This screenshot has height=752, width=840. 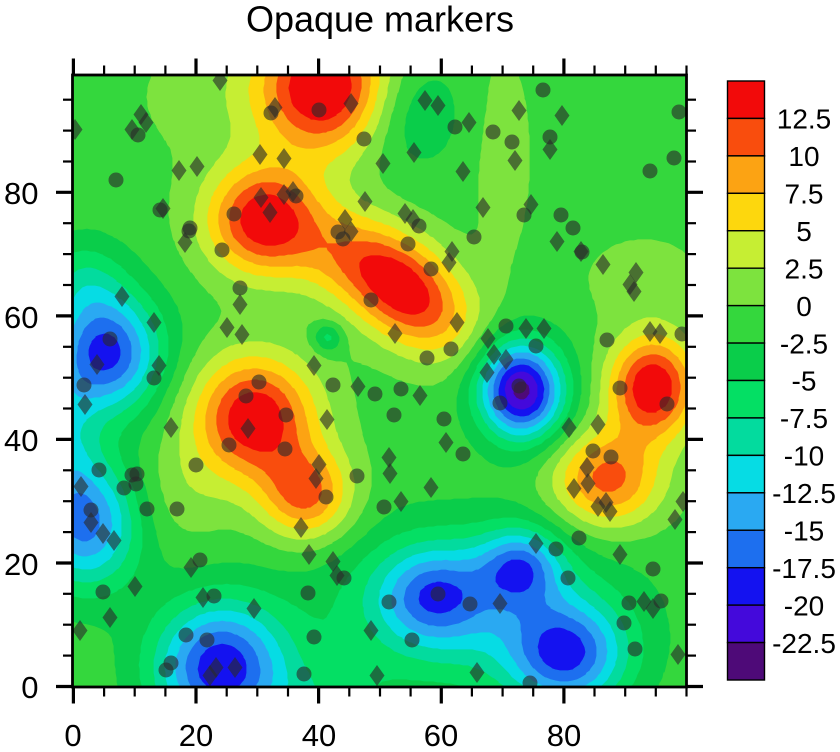 I want to click on svg-text: 10, so click(x=803, y=156).